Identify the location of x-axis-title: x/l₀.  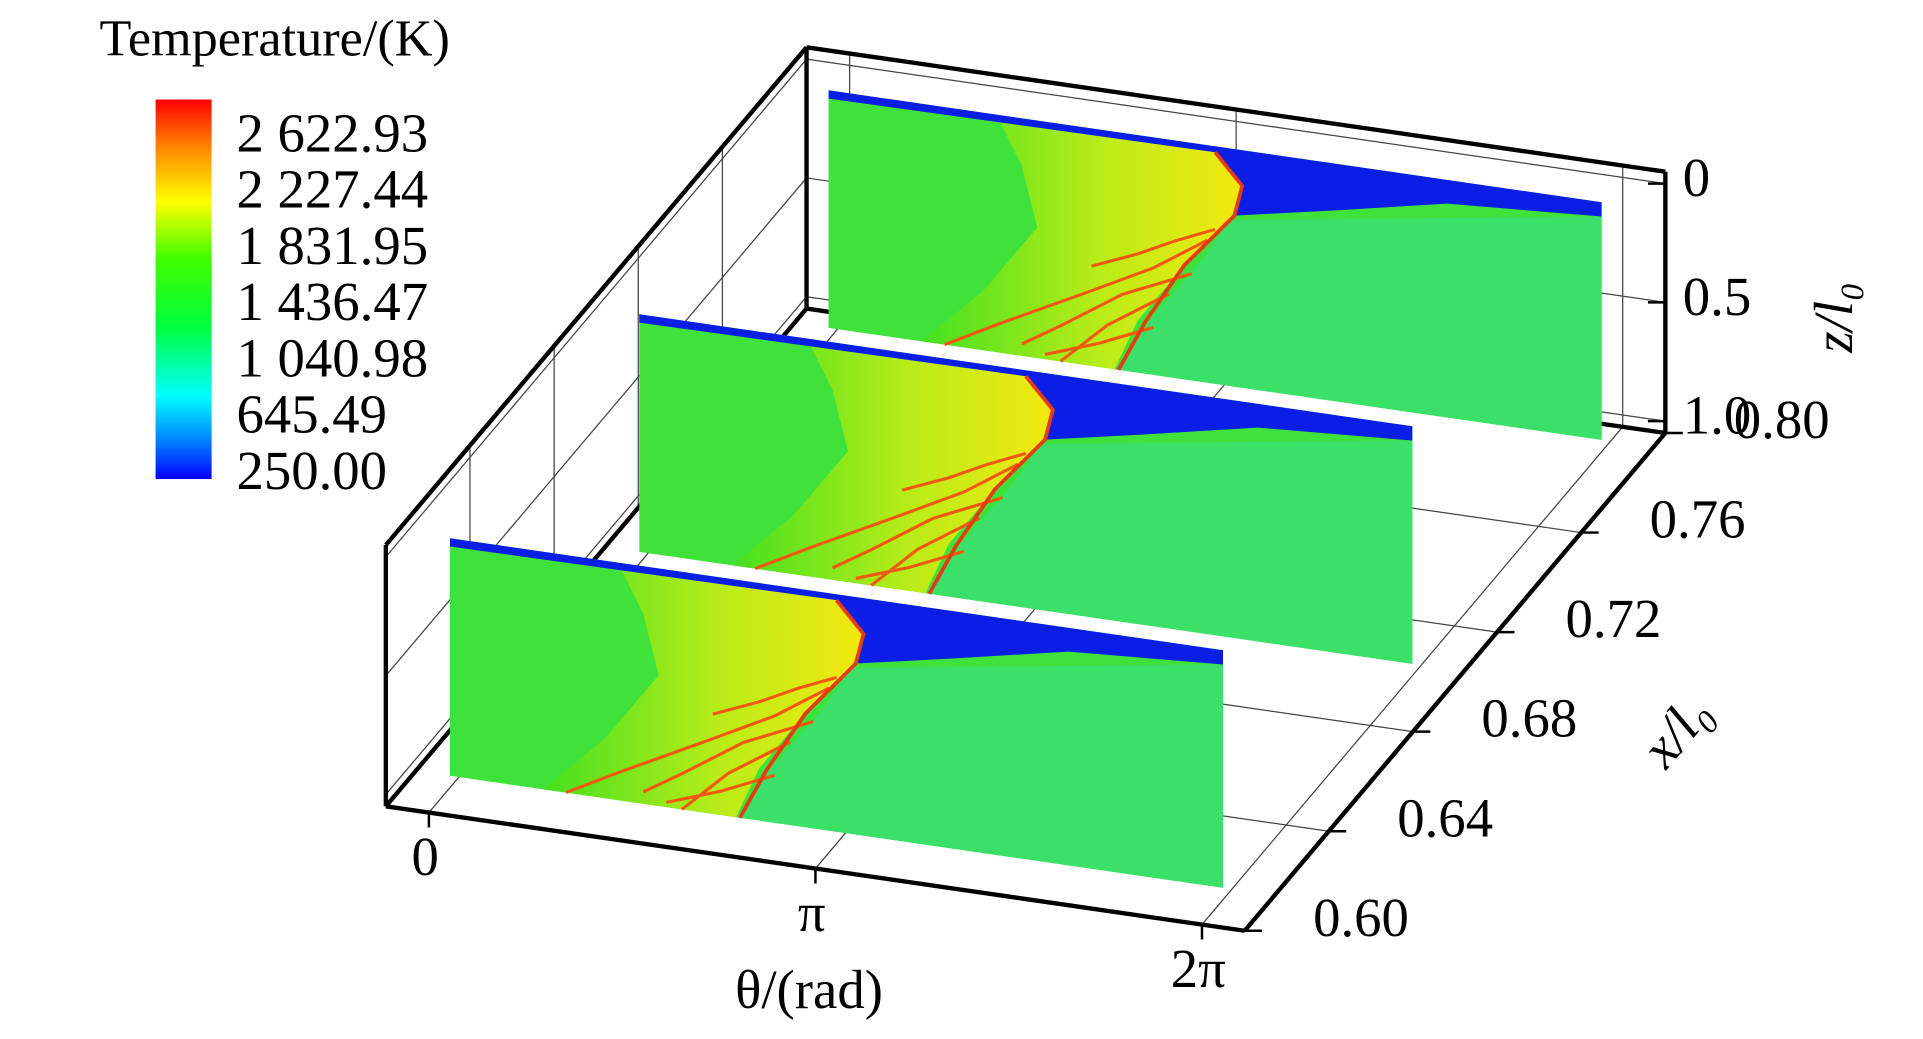
(1675, 730).